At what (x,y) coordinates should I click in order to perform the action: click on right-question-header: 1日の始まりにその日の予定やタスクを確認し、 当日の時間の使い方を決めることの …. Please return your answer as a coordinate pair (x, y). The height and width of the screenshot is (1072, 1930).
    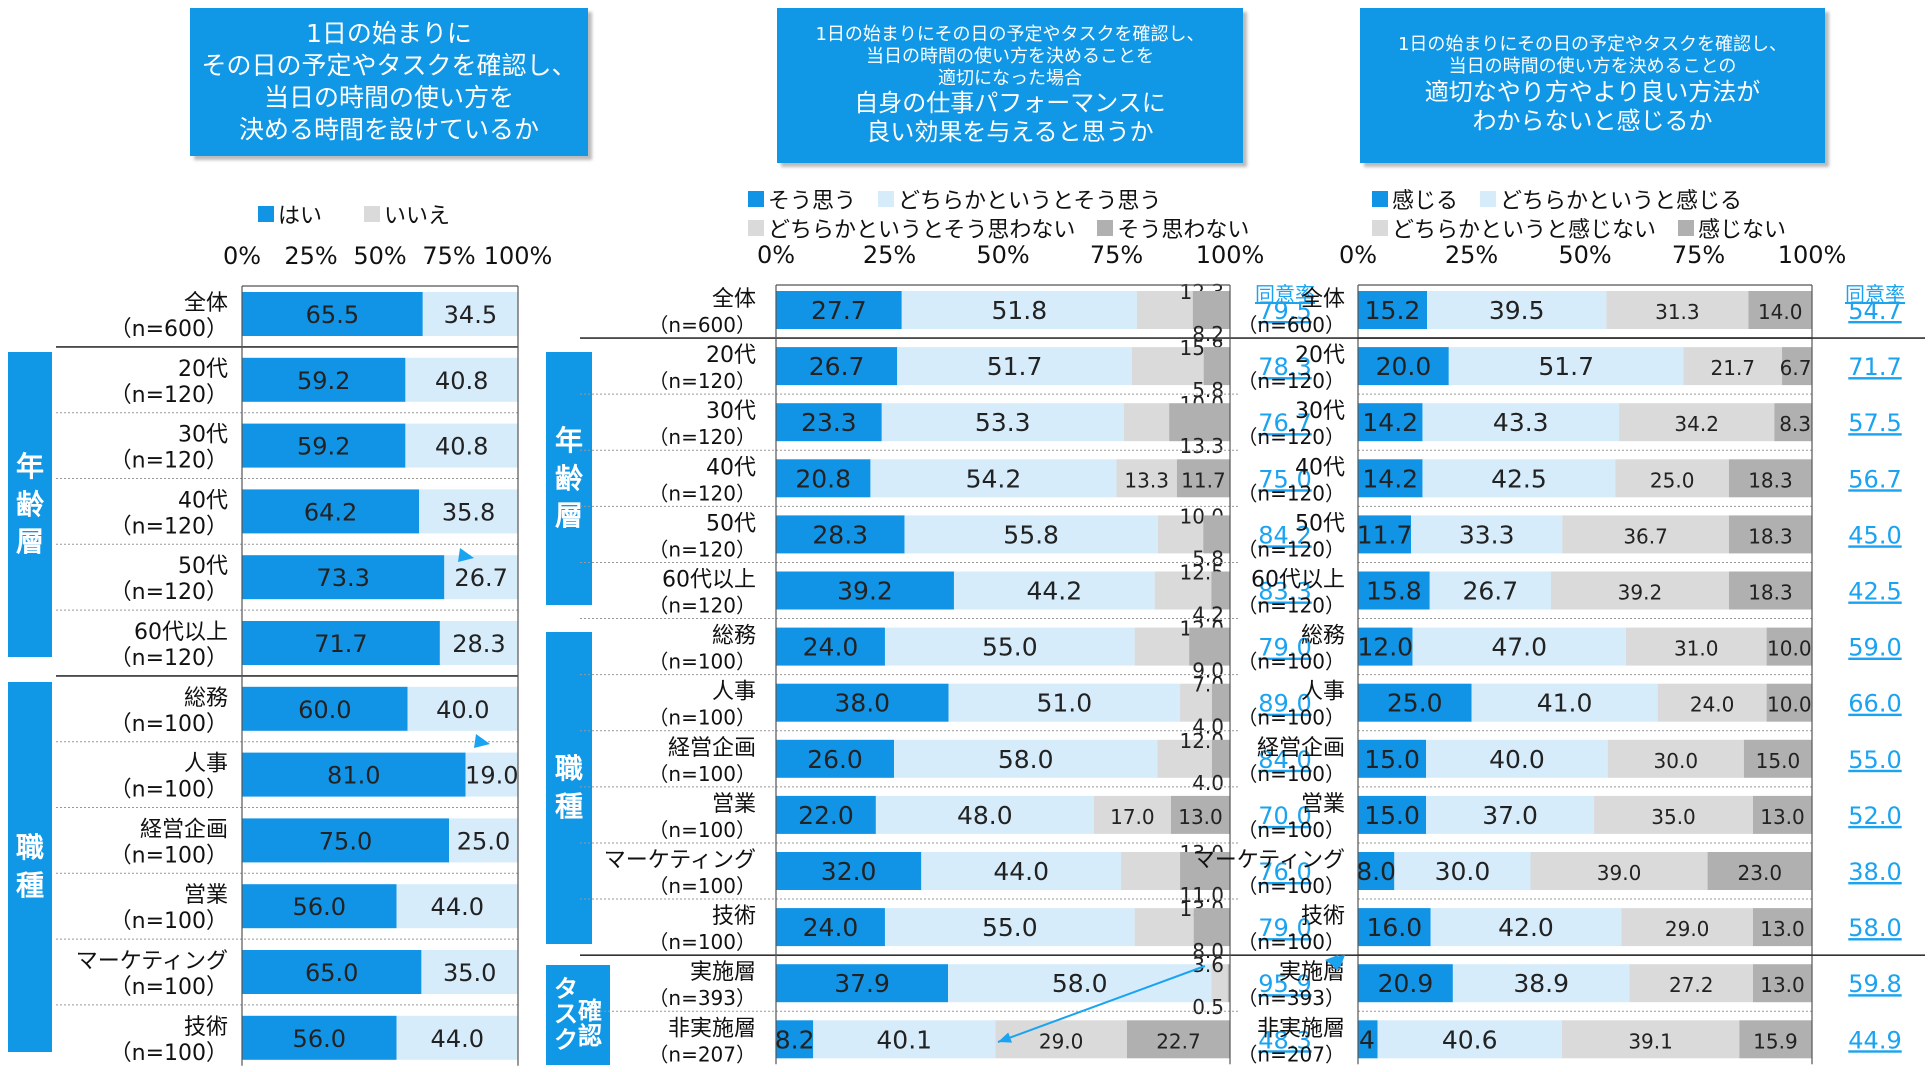
    Looking at the image, I should click on (1592, 85).